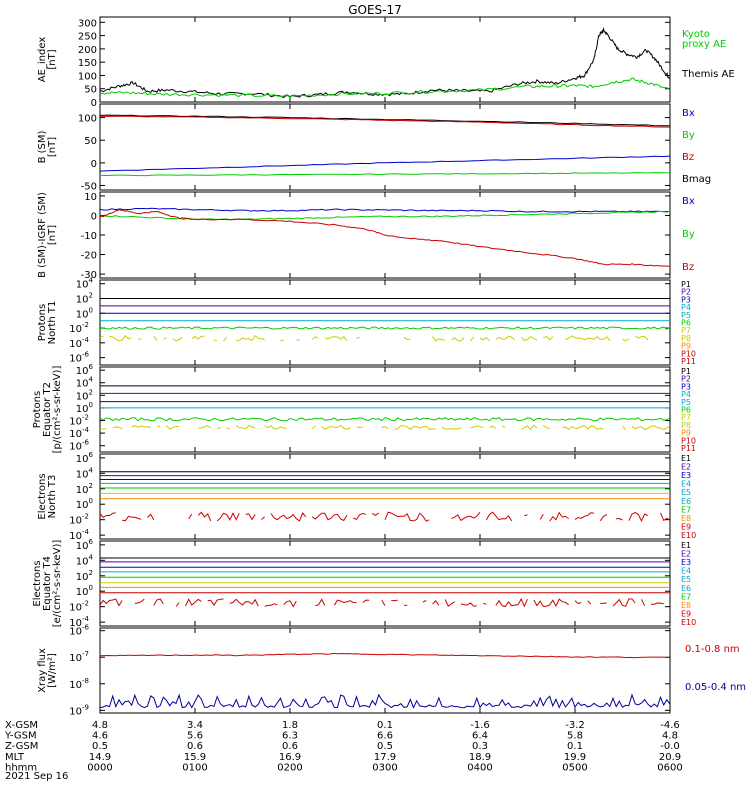 The height and width of the screenshot is (800, 750). Describe the element at coordinates (686, 562) in the screenshot. I see `legend-electrons-t4-e3: E3` at that location.